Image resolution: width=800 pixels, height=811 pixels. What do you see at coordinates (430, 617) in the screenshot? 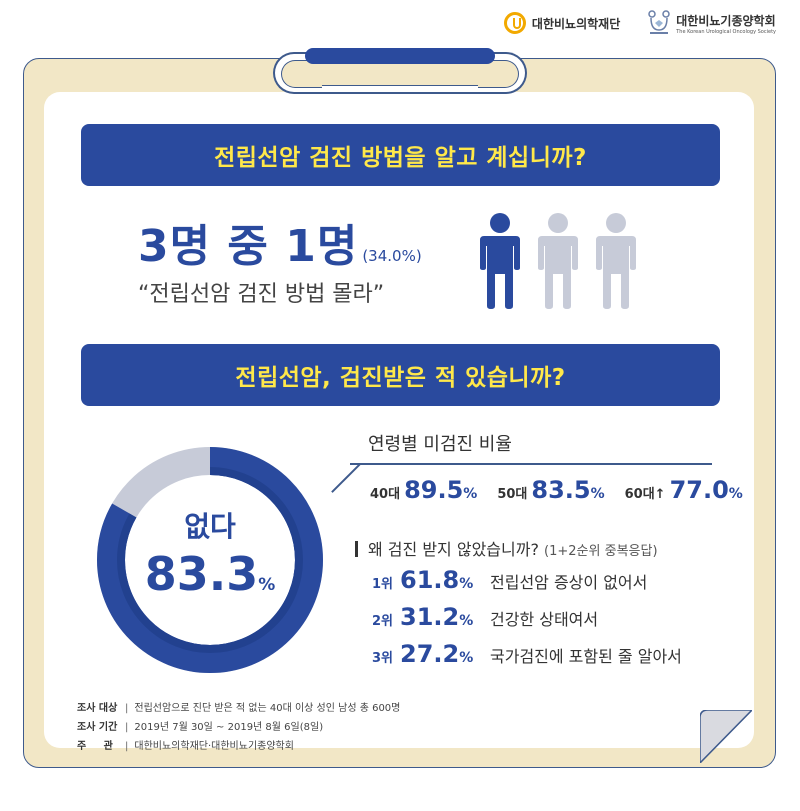
I see `reason-value-number: 31.2` at bounding box center [430, 617].